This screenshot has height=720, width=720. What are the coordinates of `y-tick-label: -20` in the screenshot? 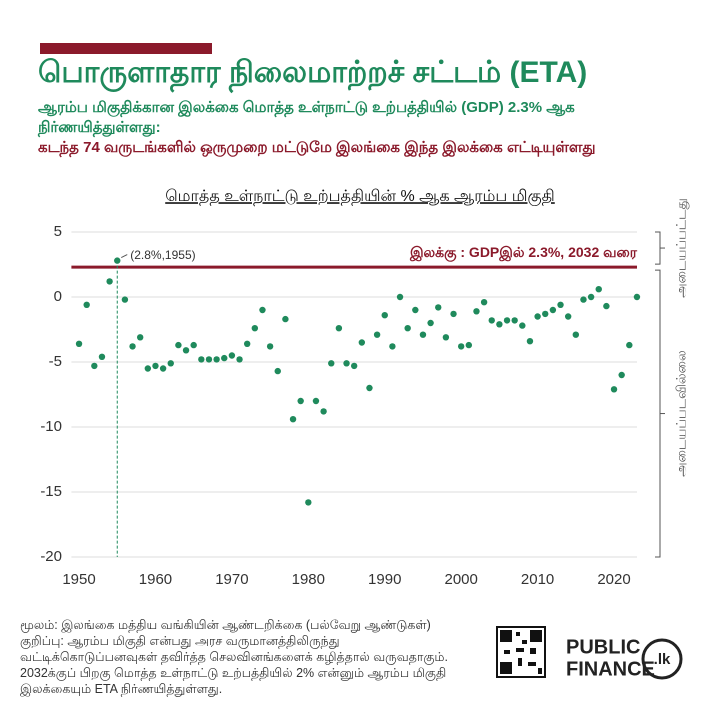 It's located at (51, 556).